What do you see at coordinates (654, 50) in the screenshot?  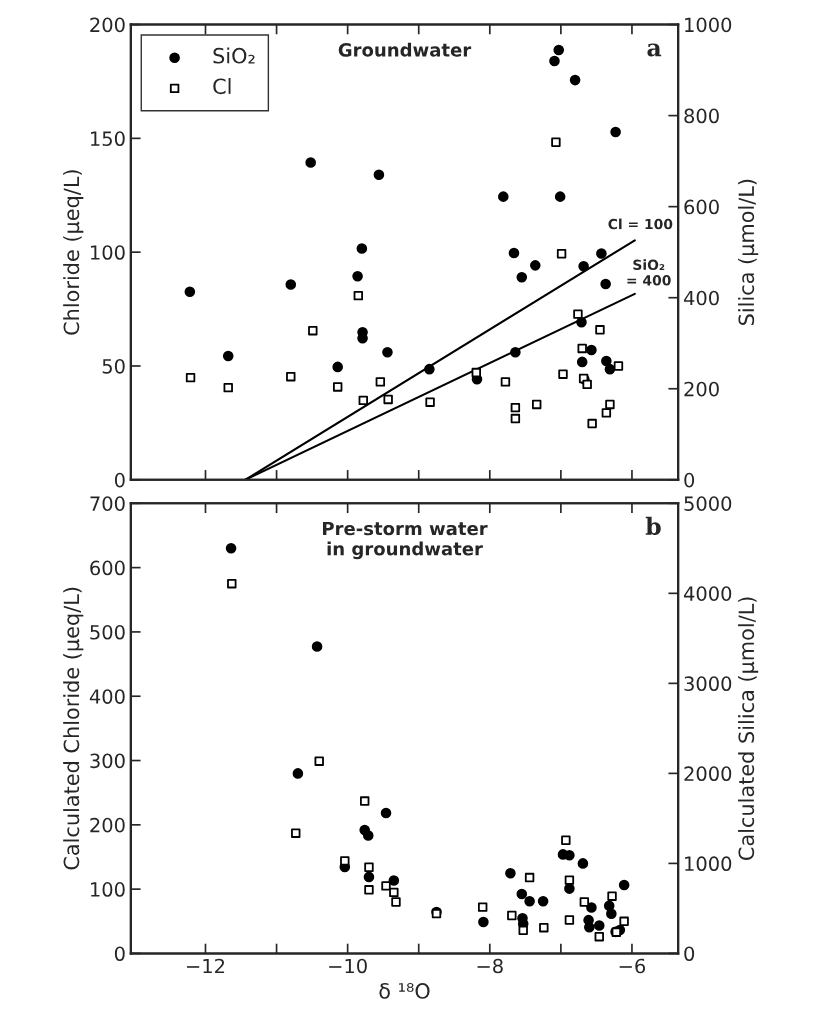 I see `annotation: a` at bounding box center [654, 50].